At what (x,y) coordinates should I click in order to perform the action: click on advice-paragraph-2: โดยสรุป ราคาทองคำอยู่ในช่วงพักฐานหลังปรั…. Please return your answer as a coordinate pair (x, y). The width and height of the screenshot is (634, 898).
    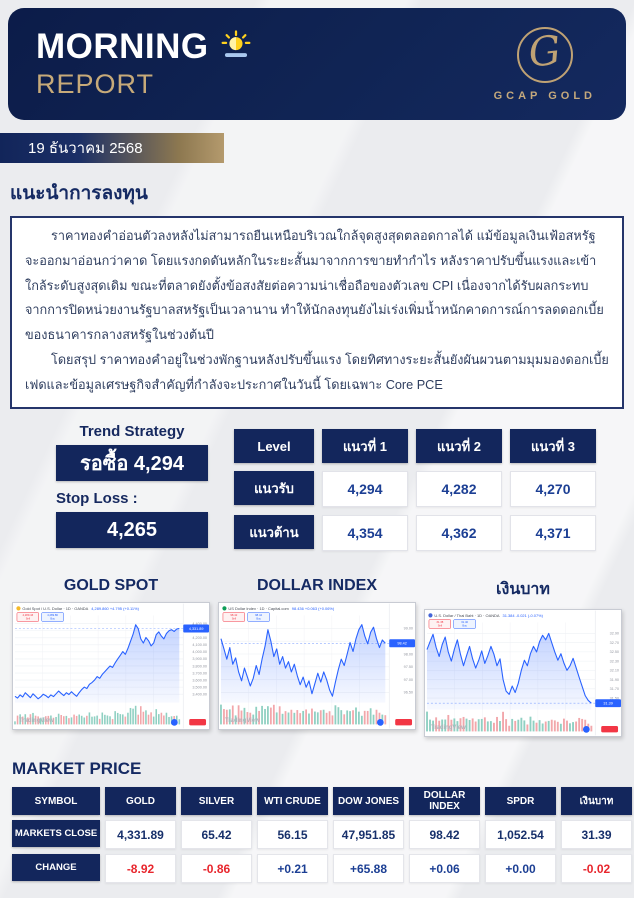
    Looking at the image, I should click on (317, 372).